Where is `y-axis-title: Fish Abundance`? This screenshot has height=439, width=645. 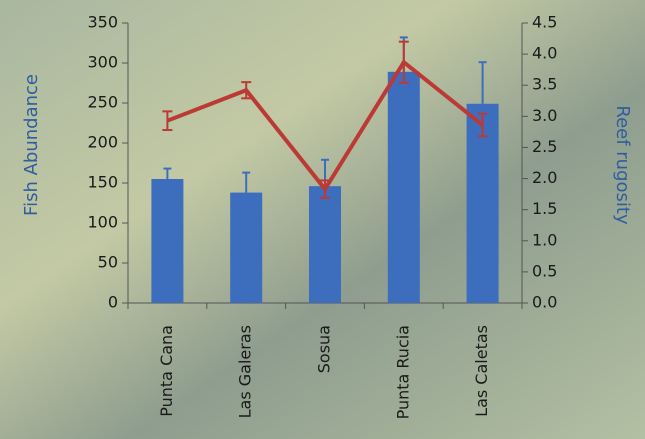 y-axis-title: Fish Abundance is located at coordinates (31, 145).